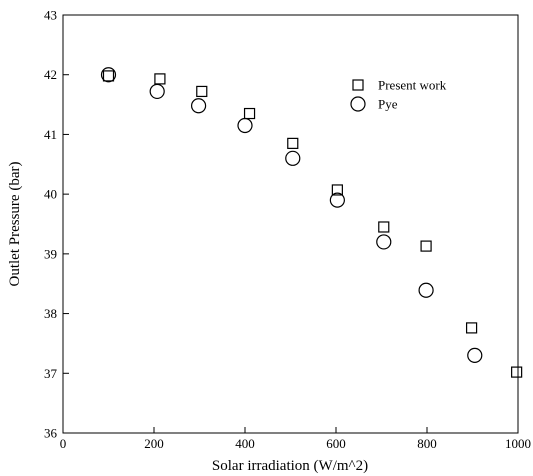  Describe the element at coordinates (50, 134) in the screenshot. I see `y-tick-label: 41` at that location.